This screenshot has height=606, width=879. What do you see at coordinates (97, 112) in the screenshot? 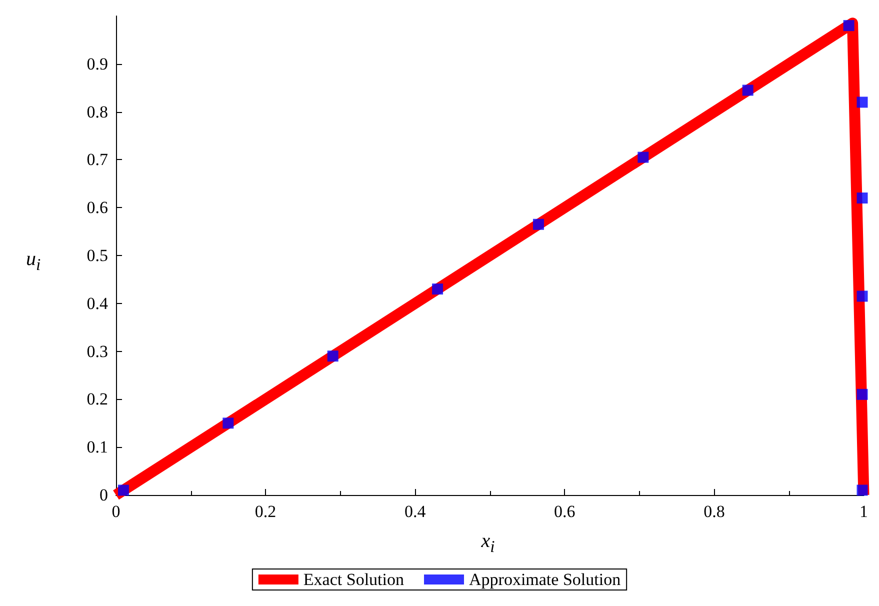
I see `y-tick-label: 0.8` at bounding box center [97, 112].